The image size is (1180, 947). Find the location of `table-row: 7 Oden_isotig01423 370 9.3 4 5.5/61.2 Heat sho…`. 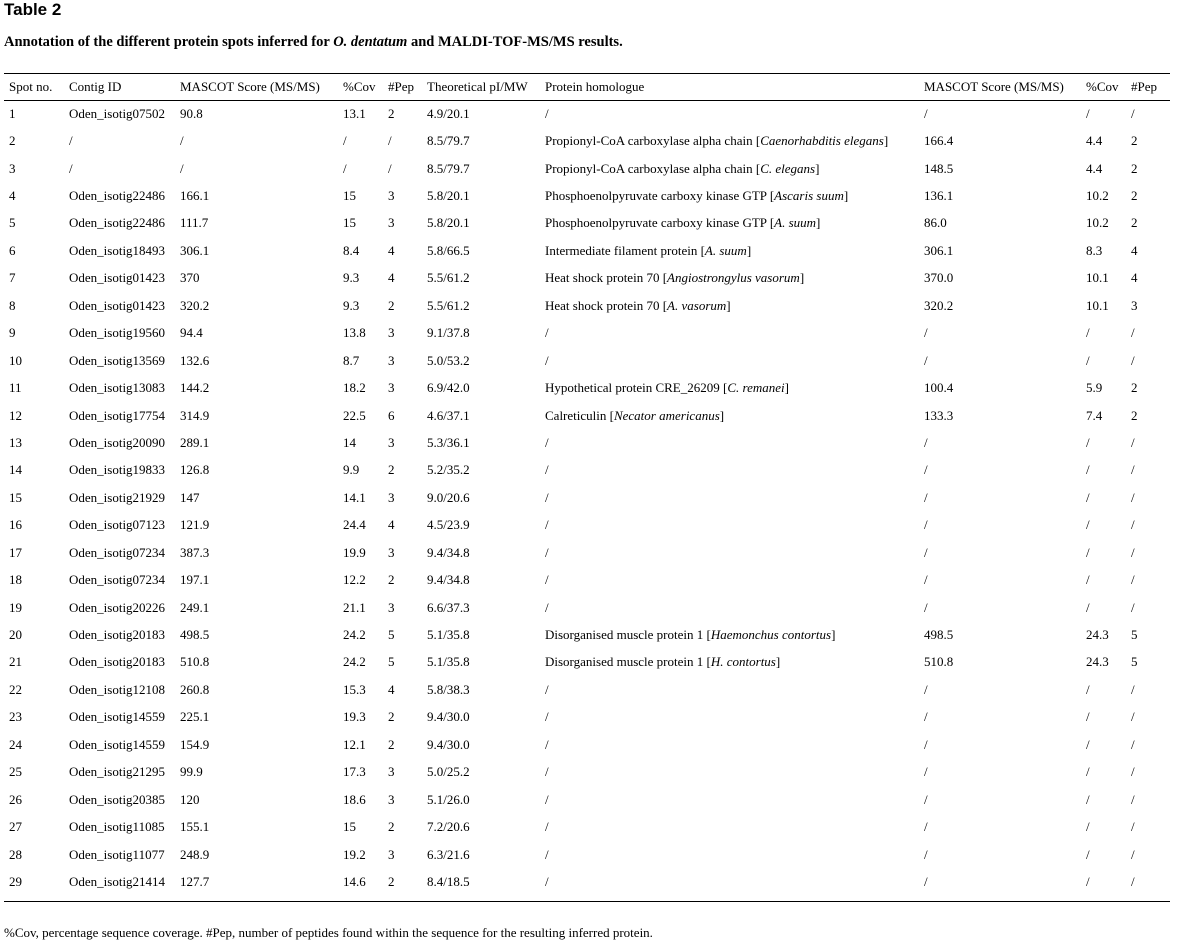

table-row: 7 Oden_isotig01423 370 9.3 4 5.5/61.2 Heat sho… is located at coordinates (589, 278).